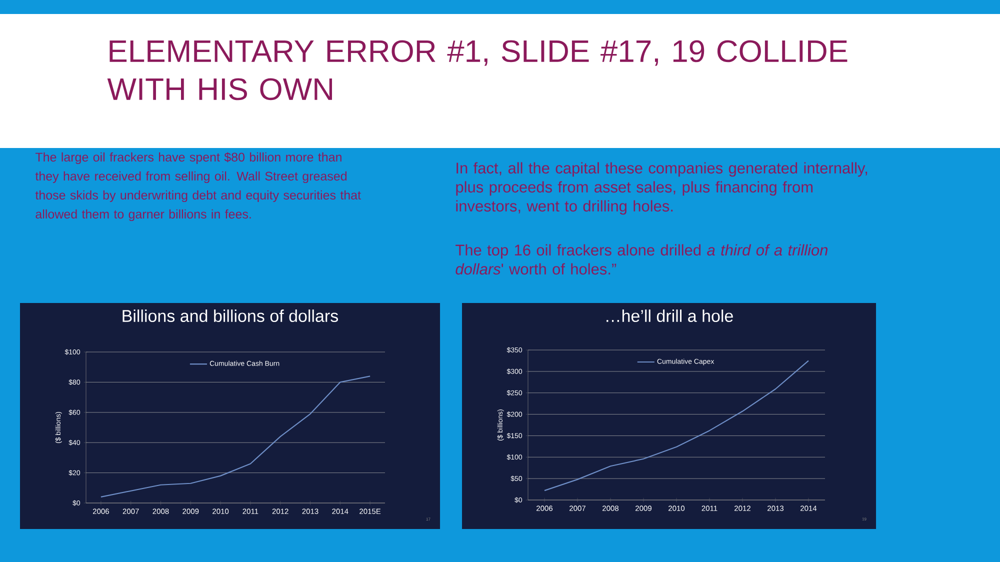  Describe the element at coordinates (642, 259) in the screenshot. I see `text: The top 16 oil frackers alone drilled a third of a trillion dollars' worth of holes.”` at that location.